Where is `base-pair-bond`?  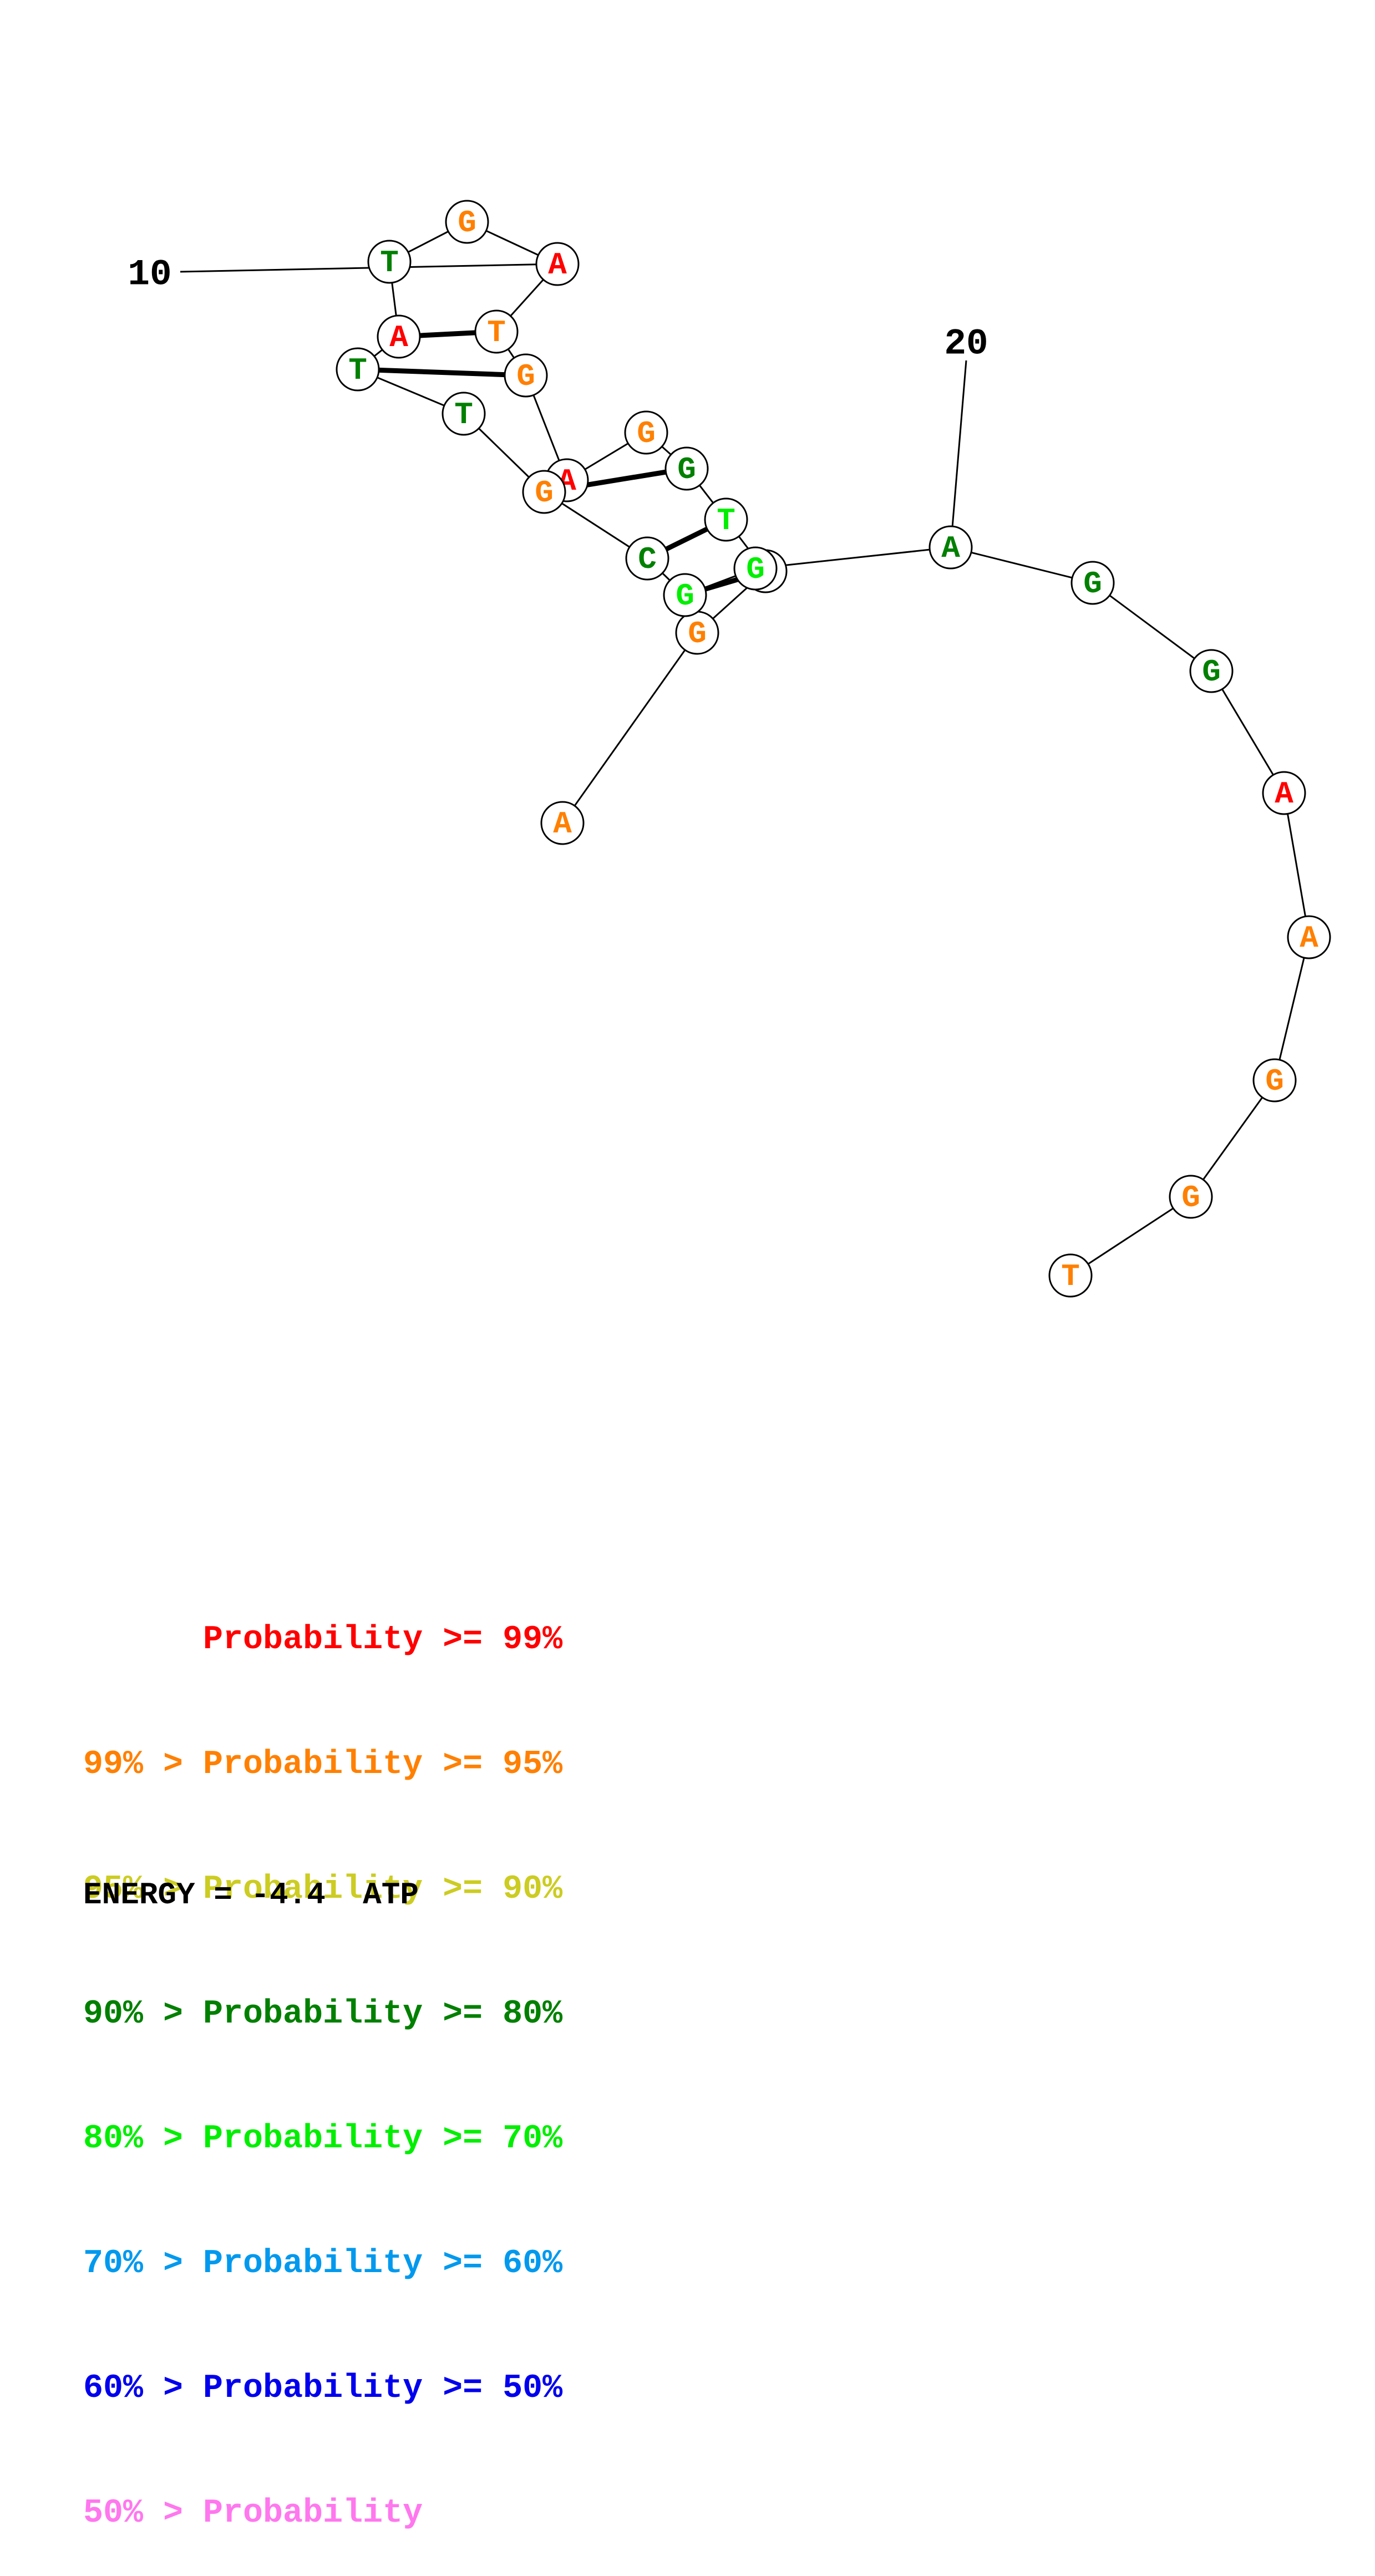 base-pair-bond is located at coordinates (441, 372).